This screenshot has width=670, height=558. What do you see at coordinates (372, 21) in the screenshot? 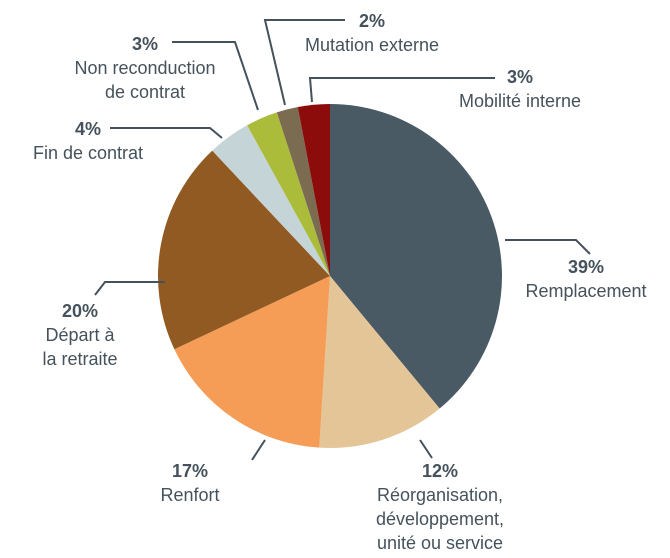
I see `data-label: 2%` at bounding box center [372, 21].